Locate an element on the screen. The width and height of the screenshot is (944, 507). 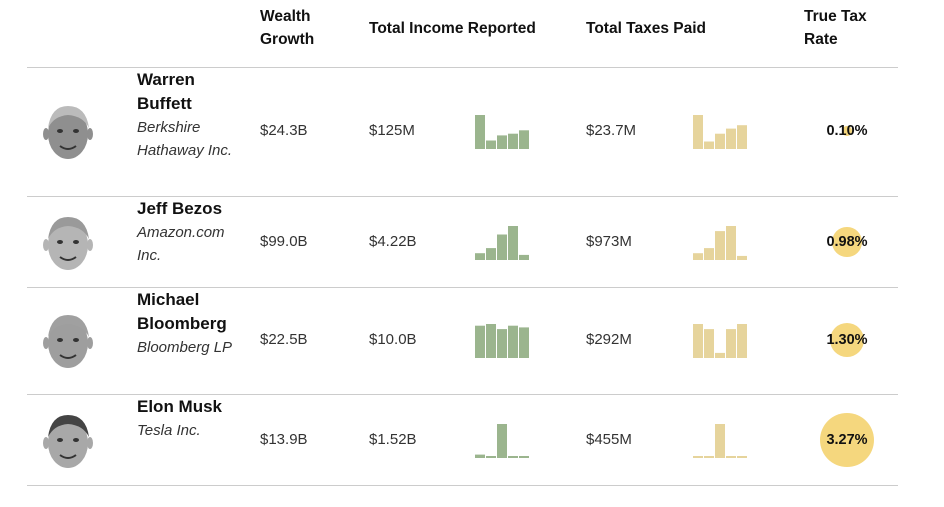
company-name: Amazon.com Inc. is located at coordinates (181, 244).